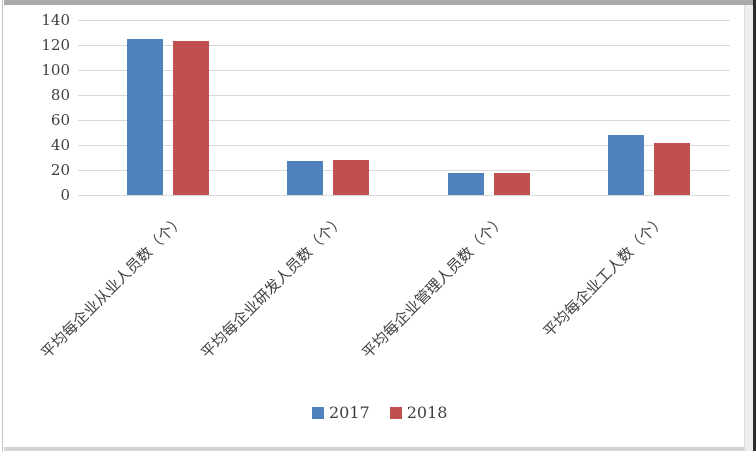 The height and width of the screenshot is (451, 756). I want to click on legend-item: 2018, so click(418, 412).